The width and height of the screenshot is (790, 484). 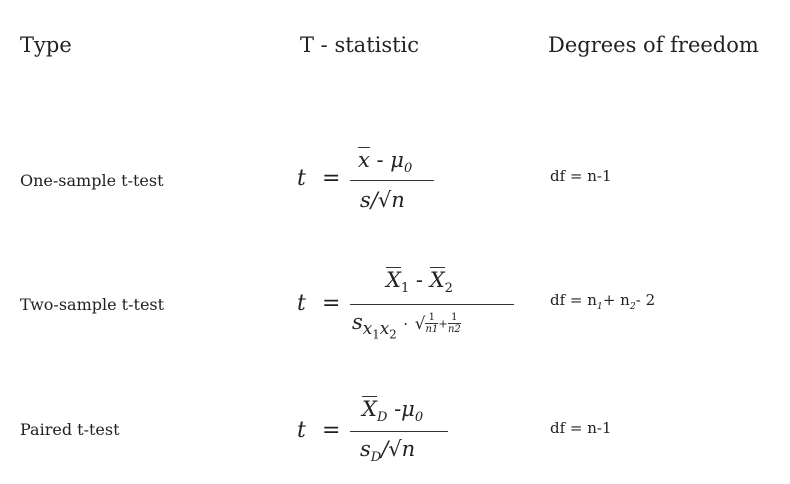 I want to click on header-type: Type, so click(x=46, y=45).